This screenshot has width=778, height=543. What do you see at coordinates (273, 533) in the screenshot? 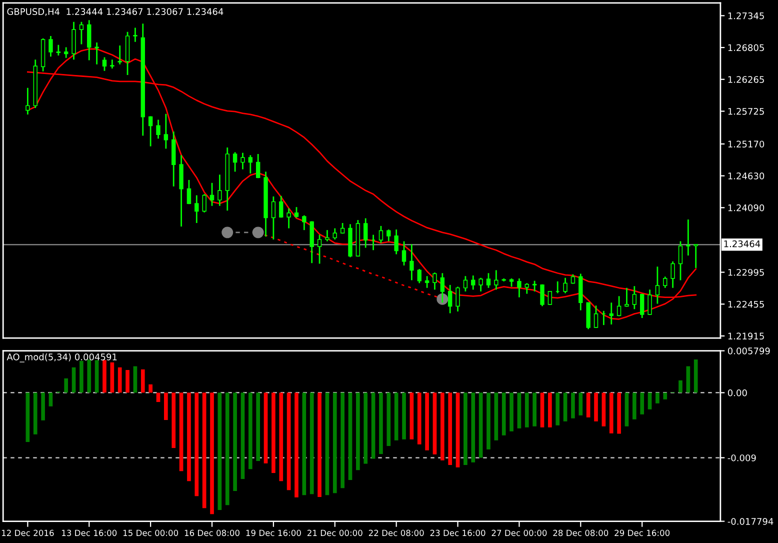
I see `x-tick-label: 19 Dec 16:00` at bounding box center [273, 533].